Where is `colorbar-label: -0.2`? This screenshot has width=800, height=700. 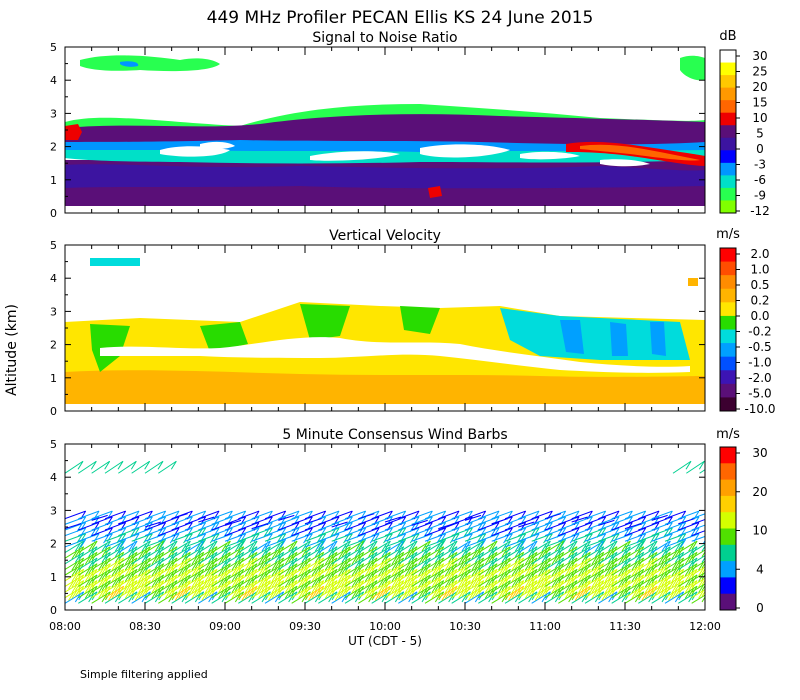
colorbar-label: -0.2 is located at coordinates (759, 332).